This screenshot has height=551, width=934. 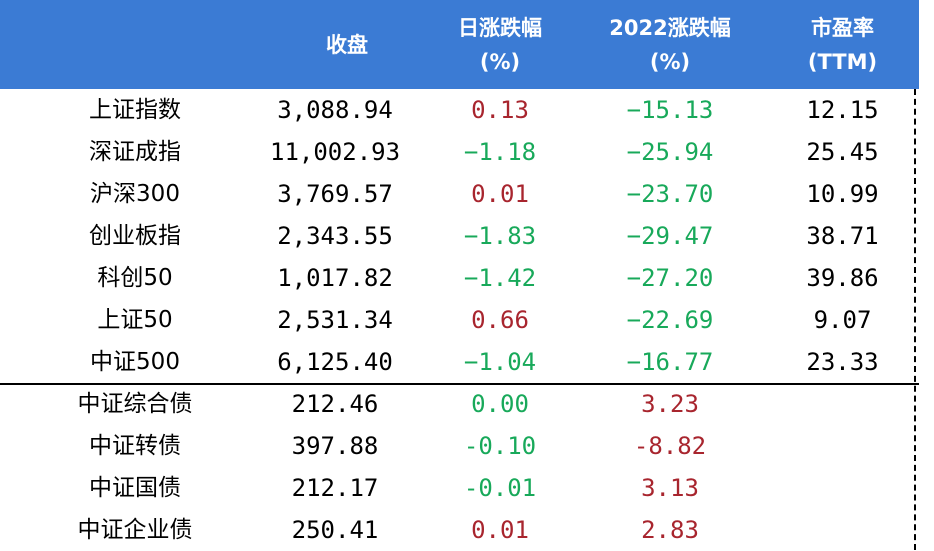 What do you see at coordinates (670, 110) in the screenshot?
I see `ytd-change-value: −15.13` at bounding box center [670, 110].